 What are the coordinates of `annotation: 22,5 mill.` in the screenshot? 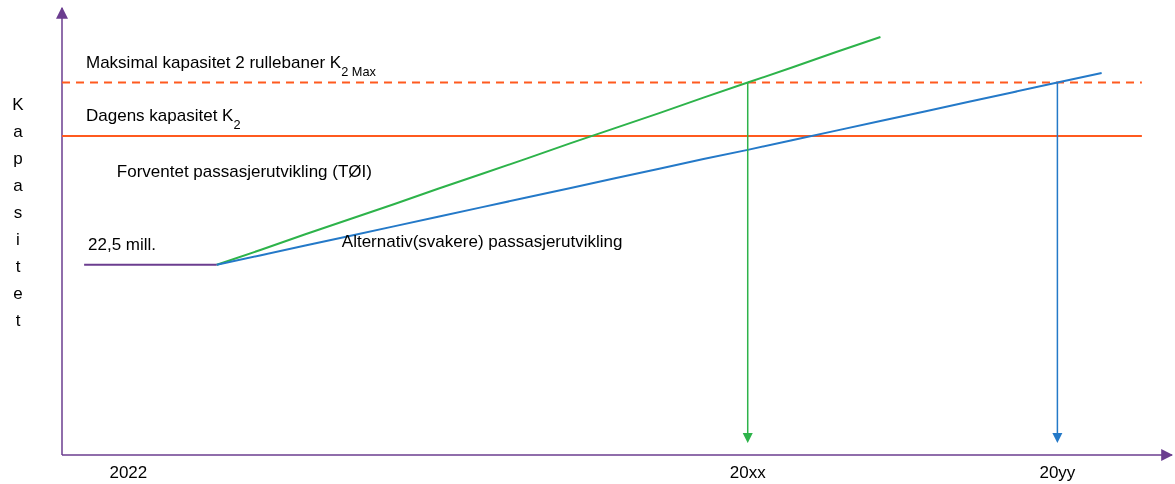 It's located at (122, 244).